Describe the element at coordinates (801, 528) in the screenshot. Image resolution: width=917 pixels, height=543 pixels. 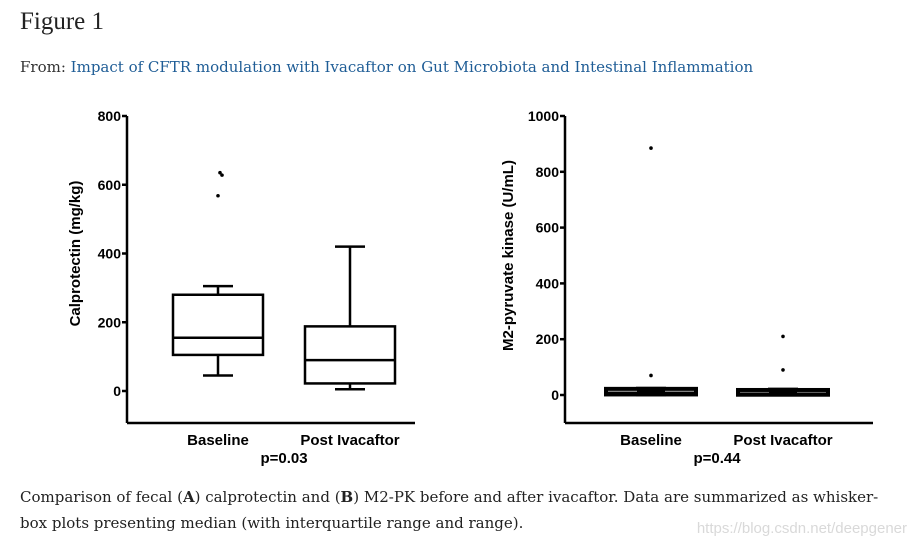
I see `watermark: https://blog.csdn.net/deepgener` at that location.